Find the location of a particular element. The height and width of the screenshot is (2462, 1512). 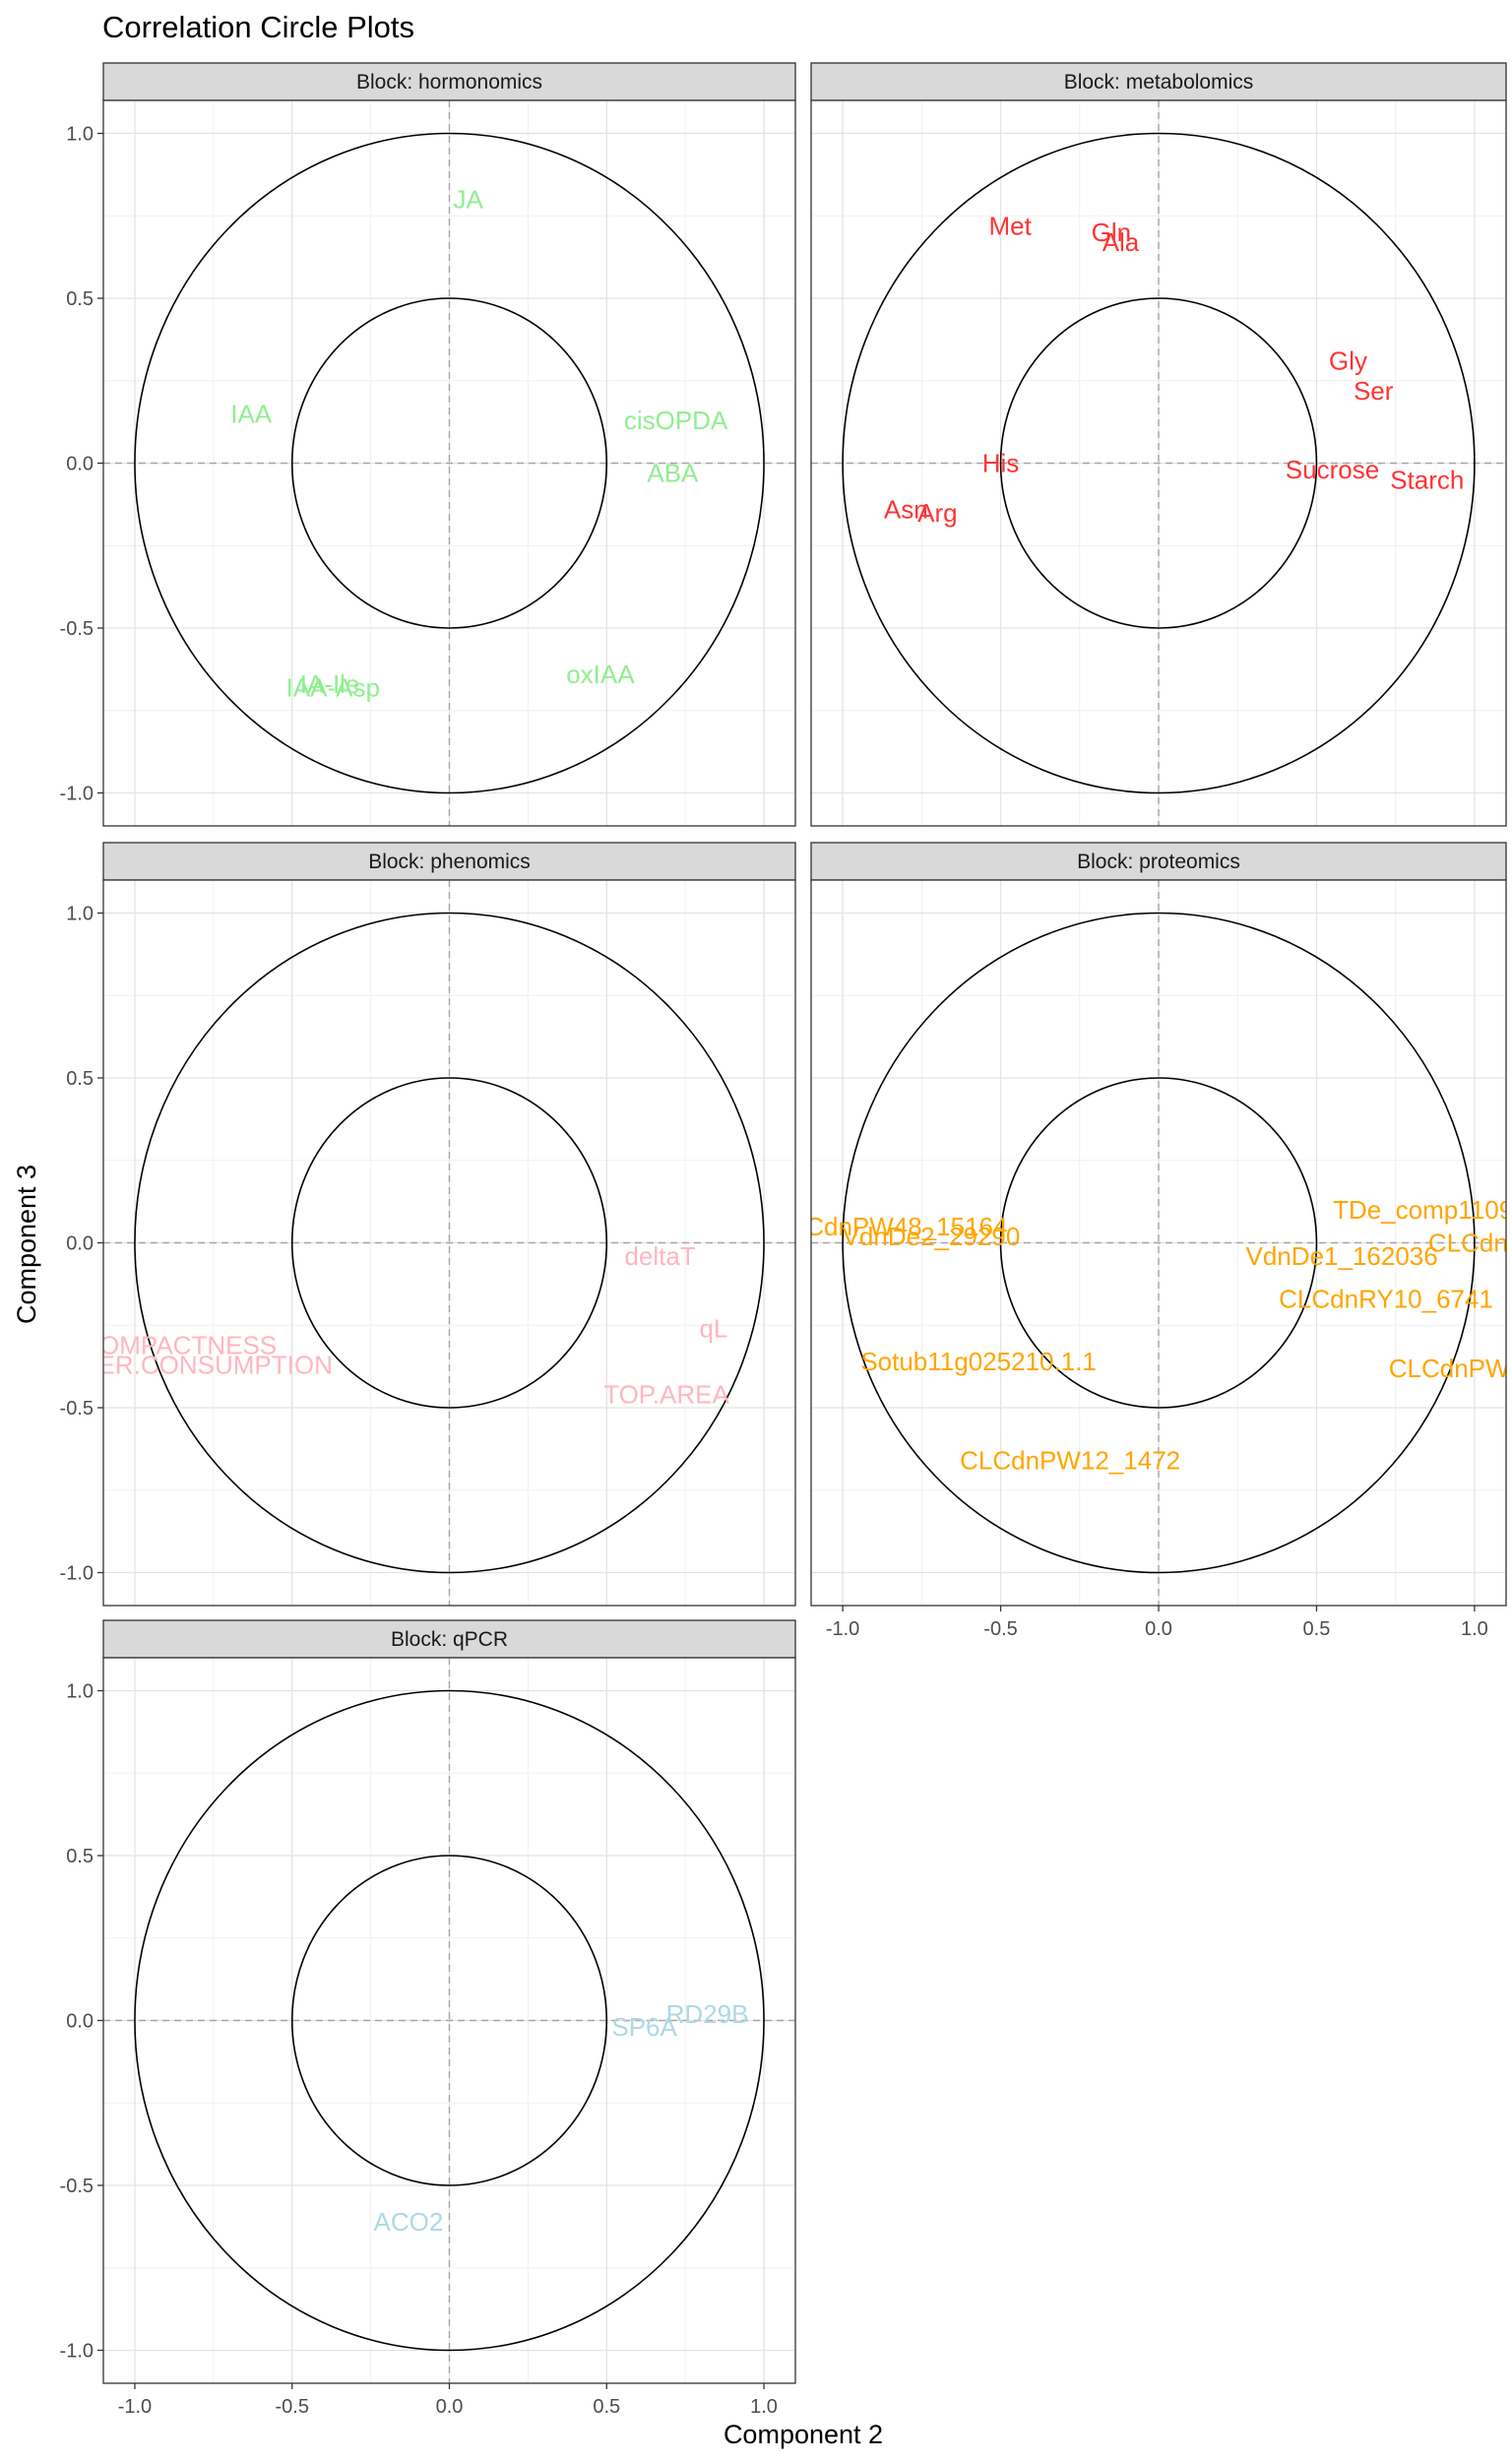

panel-strip-label: Block: metabolomics is located at coordinates (1159, 82).